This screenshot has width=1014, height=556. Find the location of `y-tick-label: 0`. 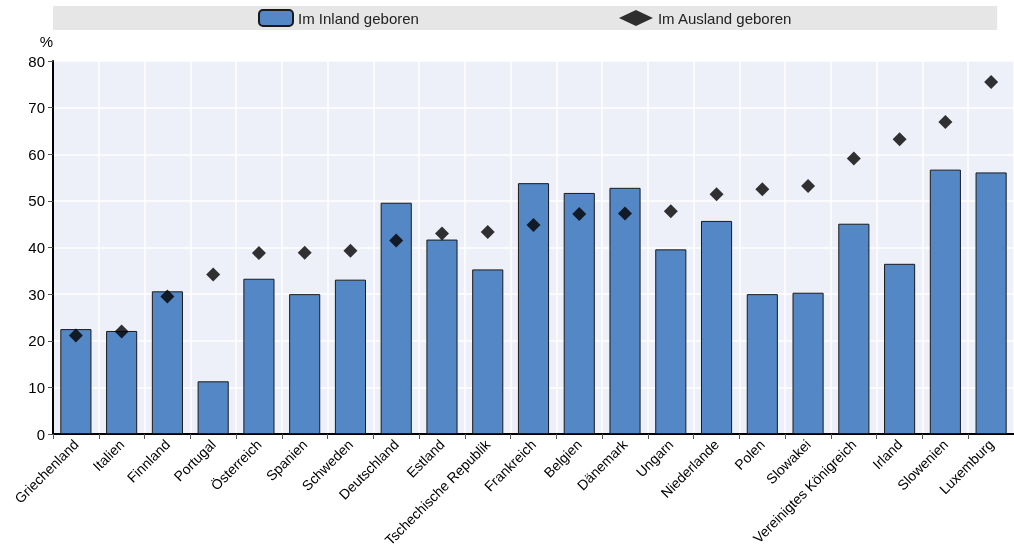

y-tick-label: 0 is located at coordinates (40, 434).